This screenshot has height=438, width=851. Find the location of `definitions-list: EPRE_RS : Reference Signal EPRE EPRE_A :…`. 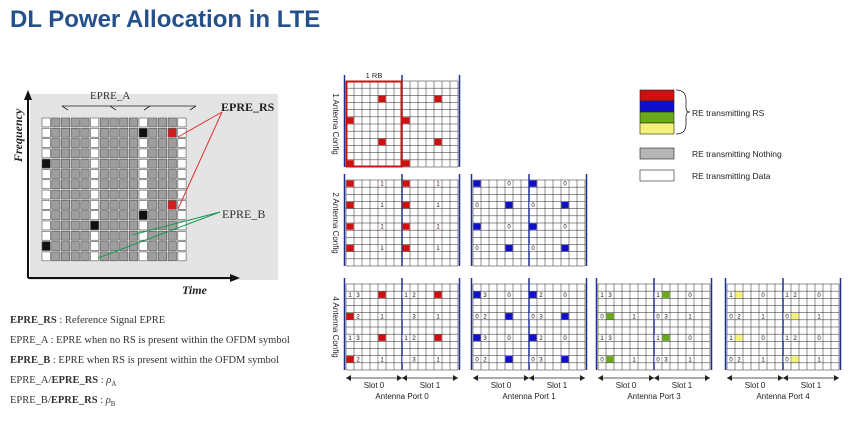

definitions-list: EPRE_RS : Reference Signal EPRE EPRE_A :… is located at coordinates (150, 364).